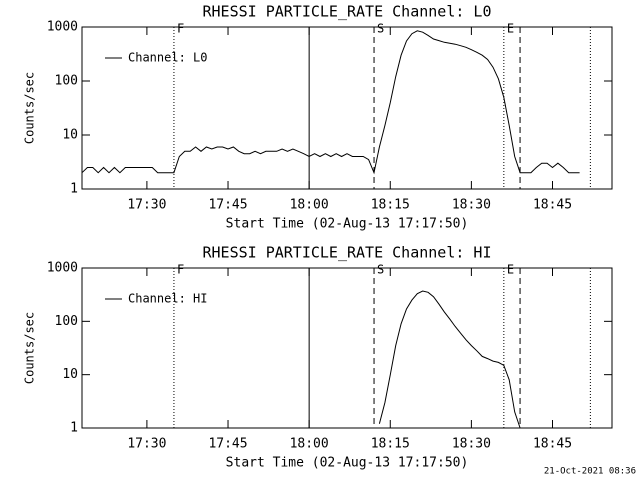  Describe the element at coordinates (167, 58) in the screenshot. I see `legend-label: Channel: L0` at that location.